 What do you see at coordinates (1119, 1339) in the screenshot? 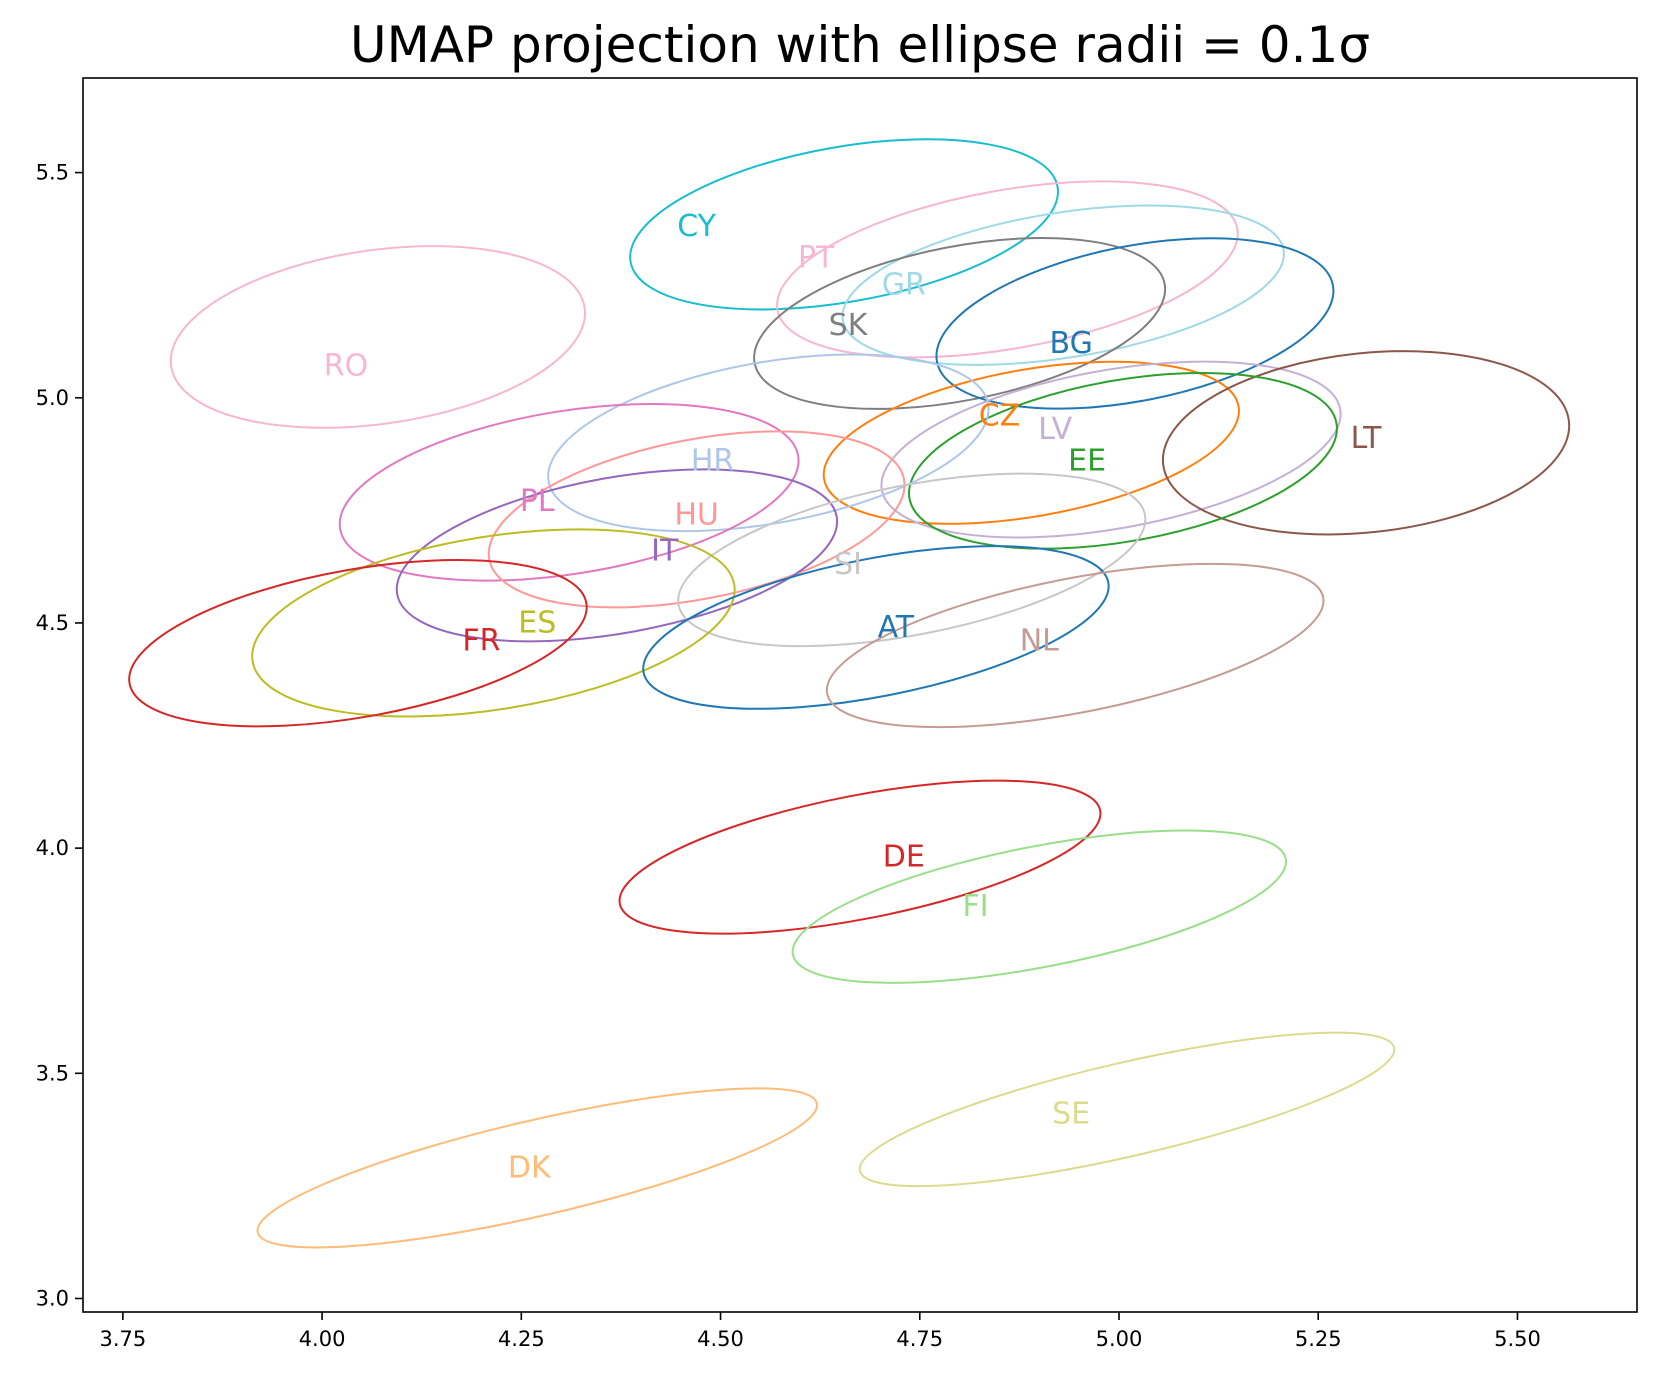
I see `x-tick-label: 5.00` at bounding box center [1119, 1339].